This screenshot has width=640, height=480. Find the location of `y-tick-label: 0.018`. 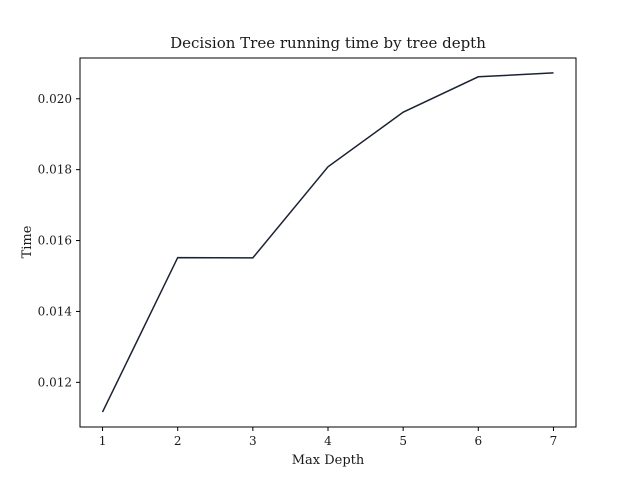

y-tick-label: 0.018 is located at coordinates (55, 170).